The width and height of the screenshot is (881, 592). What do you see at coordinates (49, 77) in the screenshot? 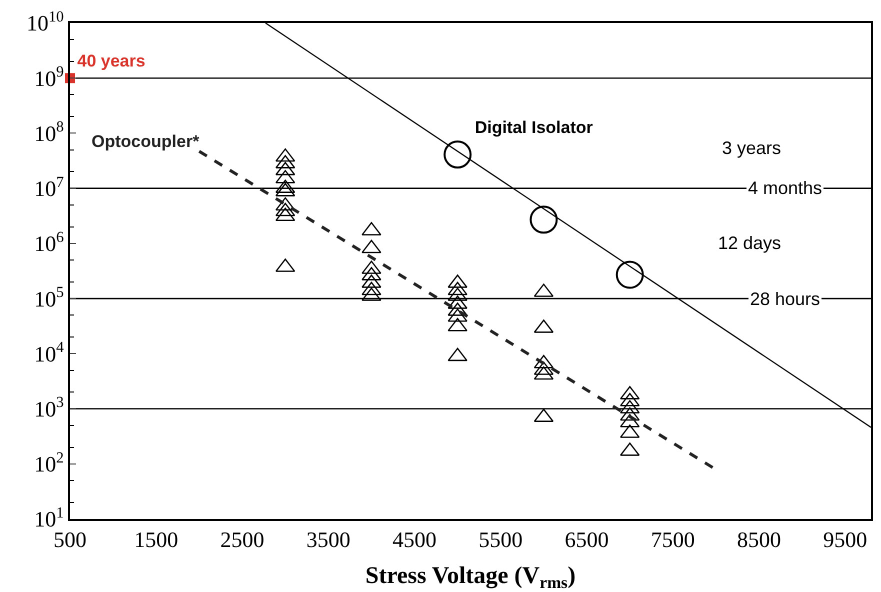
I see `y-tick-label: 10$^{9}$` at bounding box center [49, 77].